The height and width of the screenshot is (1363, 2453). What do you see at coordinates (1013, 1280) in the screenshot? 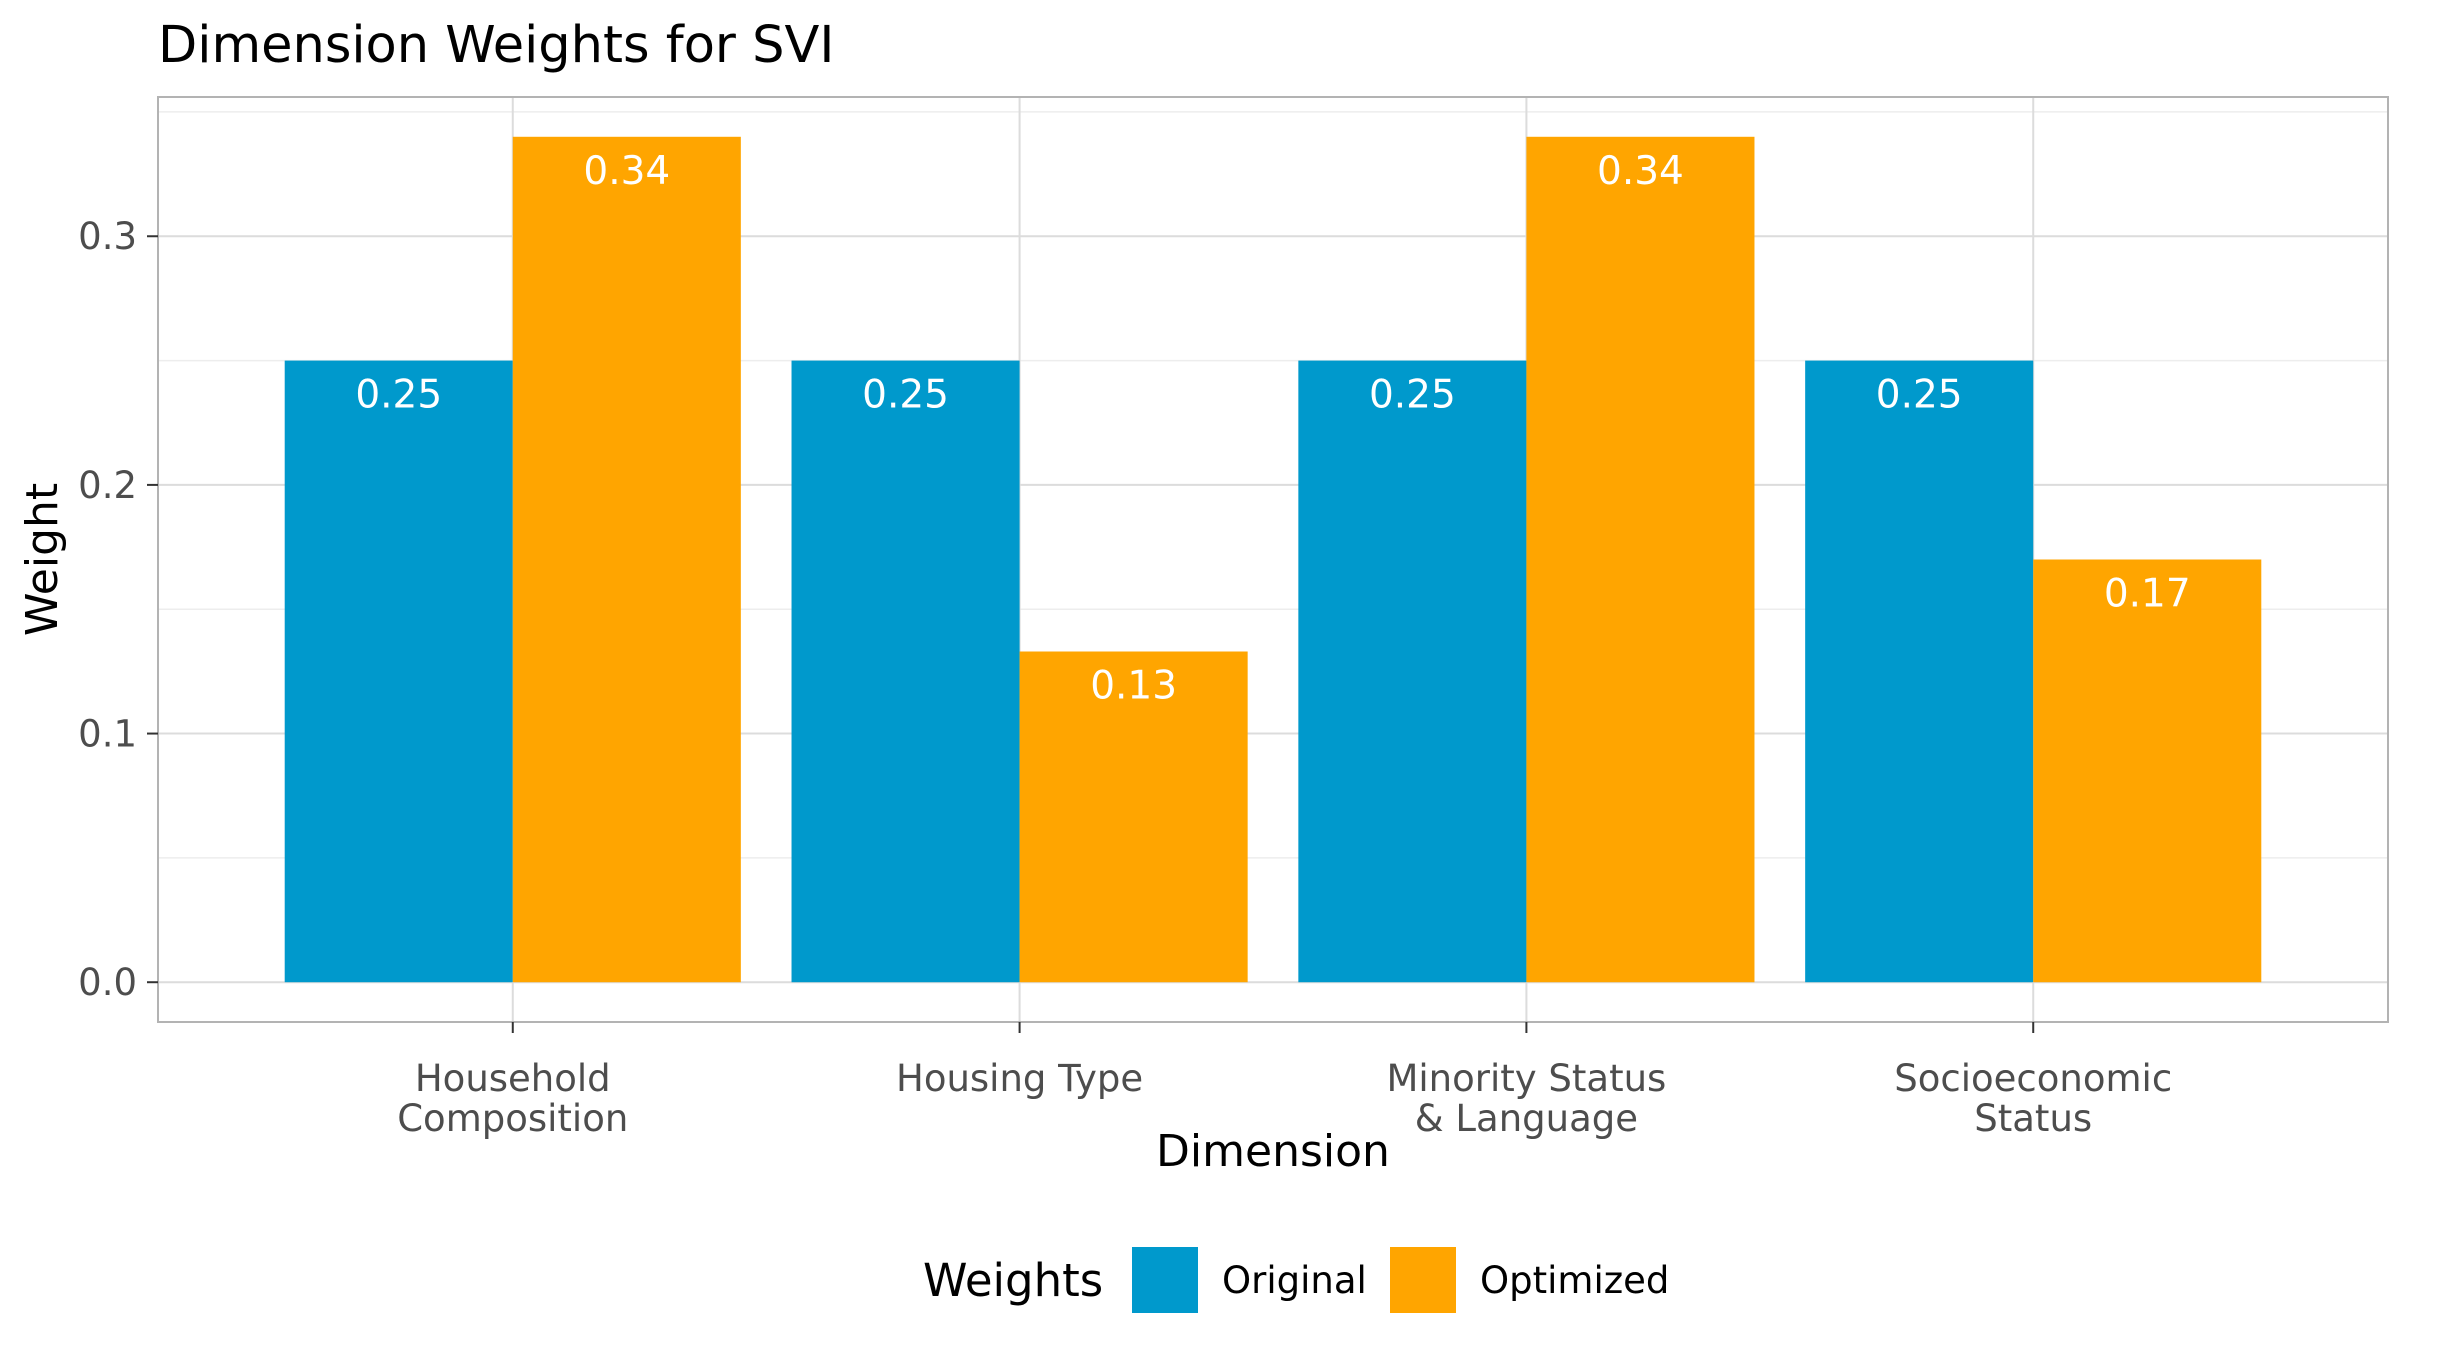
I see `legend-title: Weights` at bounding box center [1013, 1280].